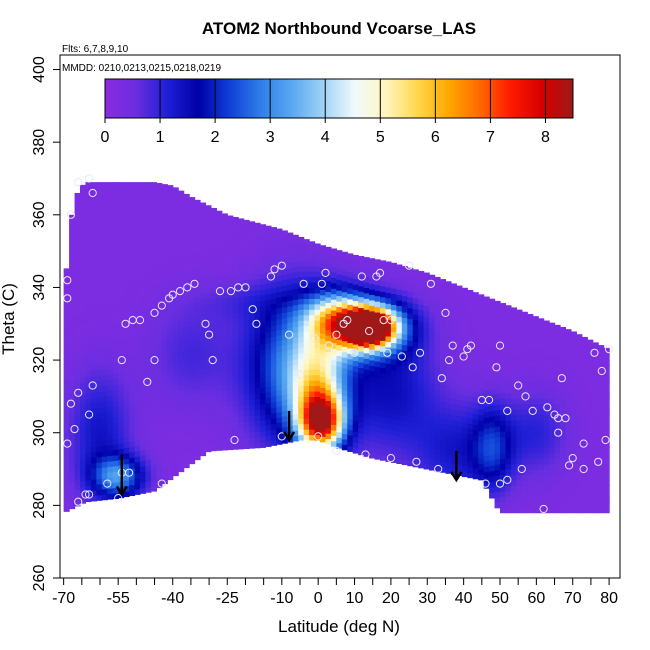 Image resolution: width=650 pixels, height=650 pixels. What do you see at coordinates (339, 626) in the screenshot?
I see `x-axis-label: Latitude (deg N)` at bounding box center [339, 626].